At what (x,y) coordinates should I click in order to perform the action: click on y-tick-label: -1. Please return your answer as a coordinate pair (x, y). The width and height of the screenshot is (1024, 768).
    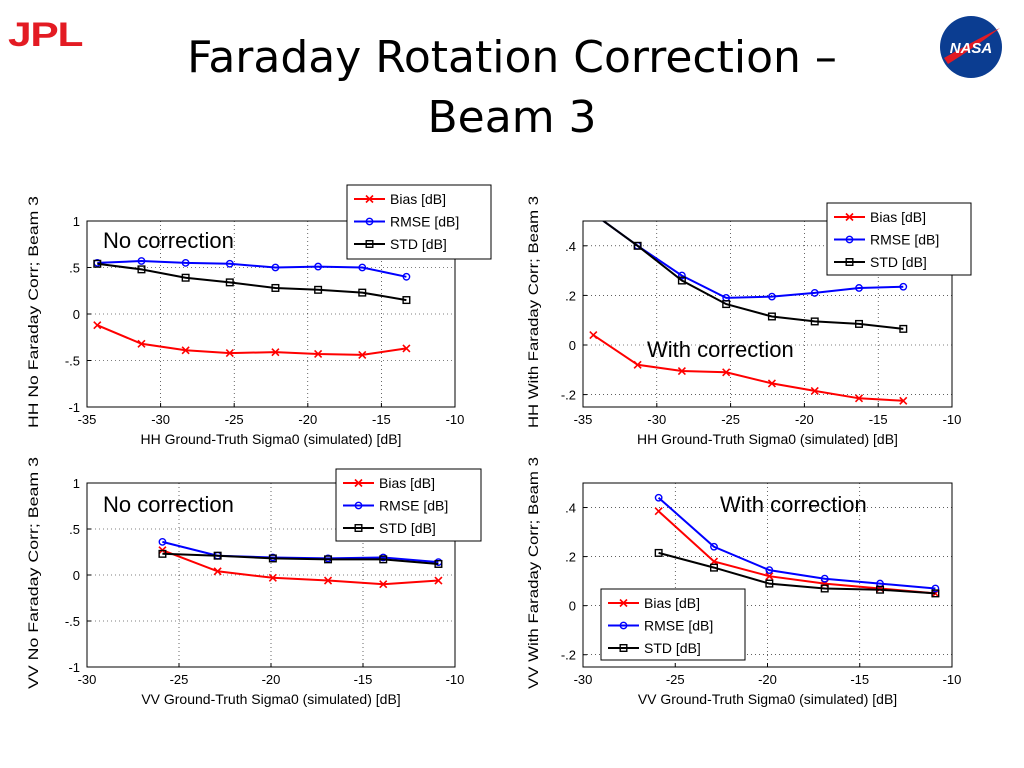
    Looking at the image, I should click on (74, 407).